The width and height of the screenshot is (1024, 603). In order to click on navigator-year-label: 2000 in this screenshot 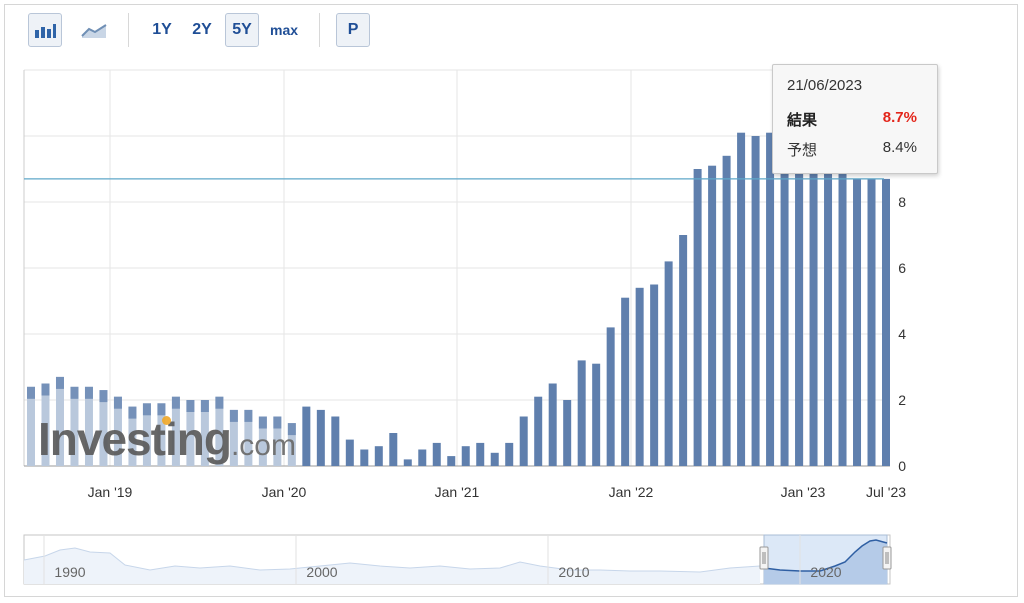, I will do `click(321, 572)`.